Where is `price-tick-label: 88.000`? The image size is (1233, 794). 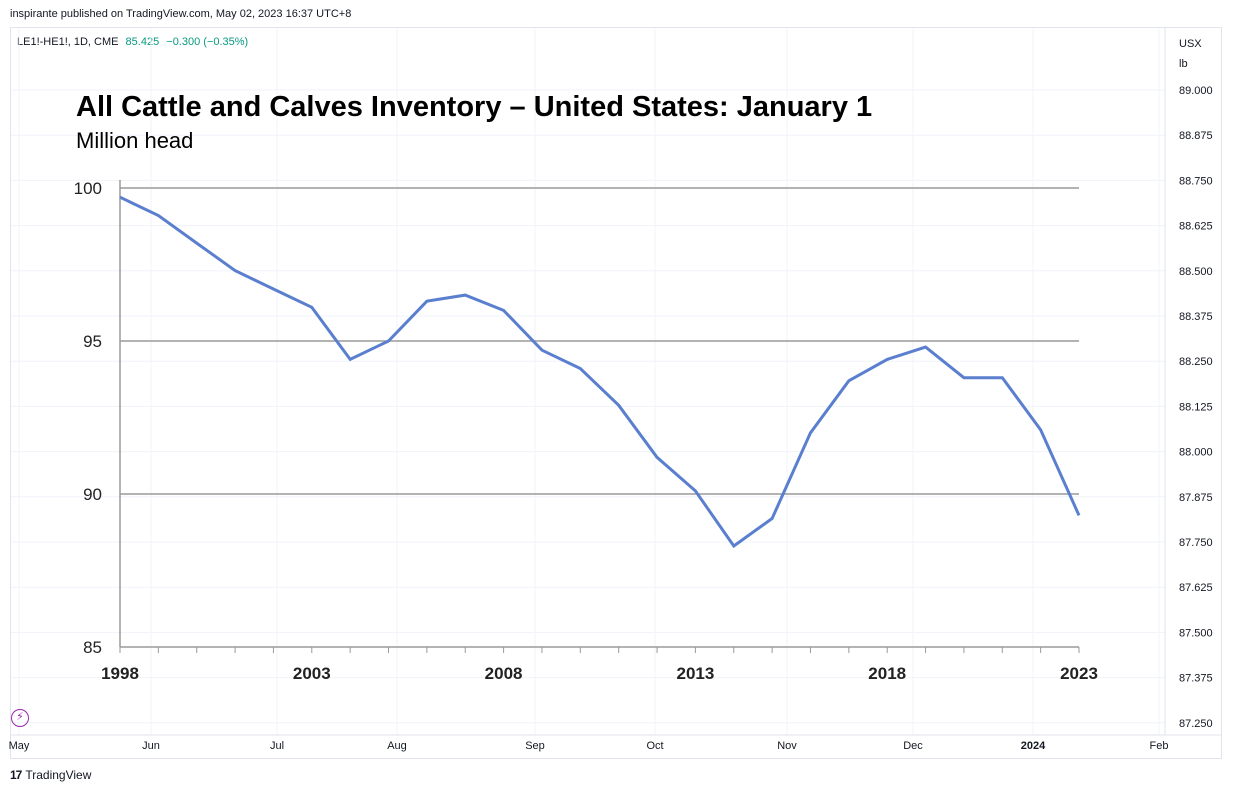
price-tick-label: 88.000 is located at coordinates (1196, 453).